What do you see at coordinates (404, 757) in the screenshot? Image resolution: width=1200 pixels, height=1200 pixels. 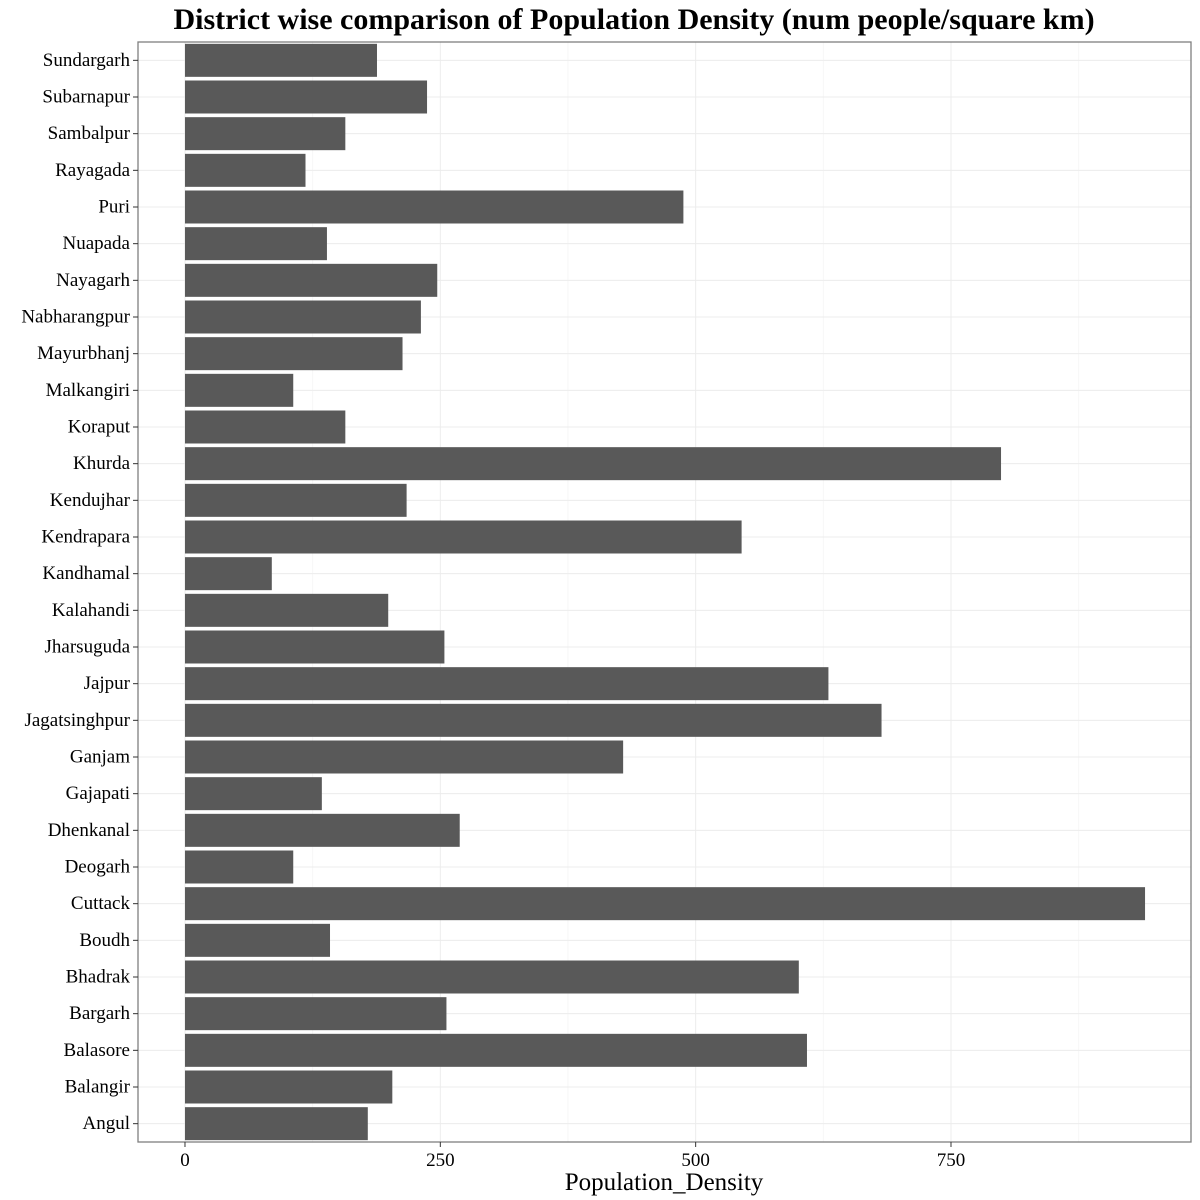 I see `bar-ganjam` at bounding box center [404, 757].